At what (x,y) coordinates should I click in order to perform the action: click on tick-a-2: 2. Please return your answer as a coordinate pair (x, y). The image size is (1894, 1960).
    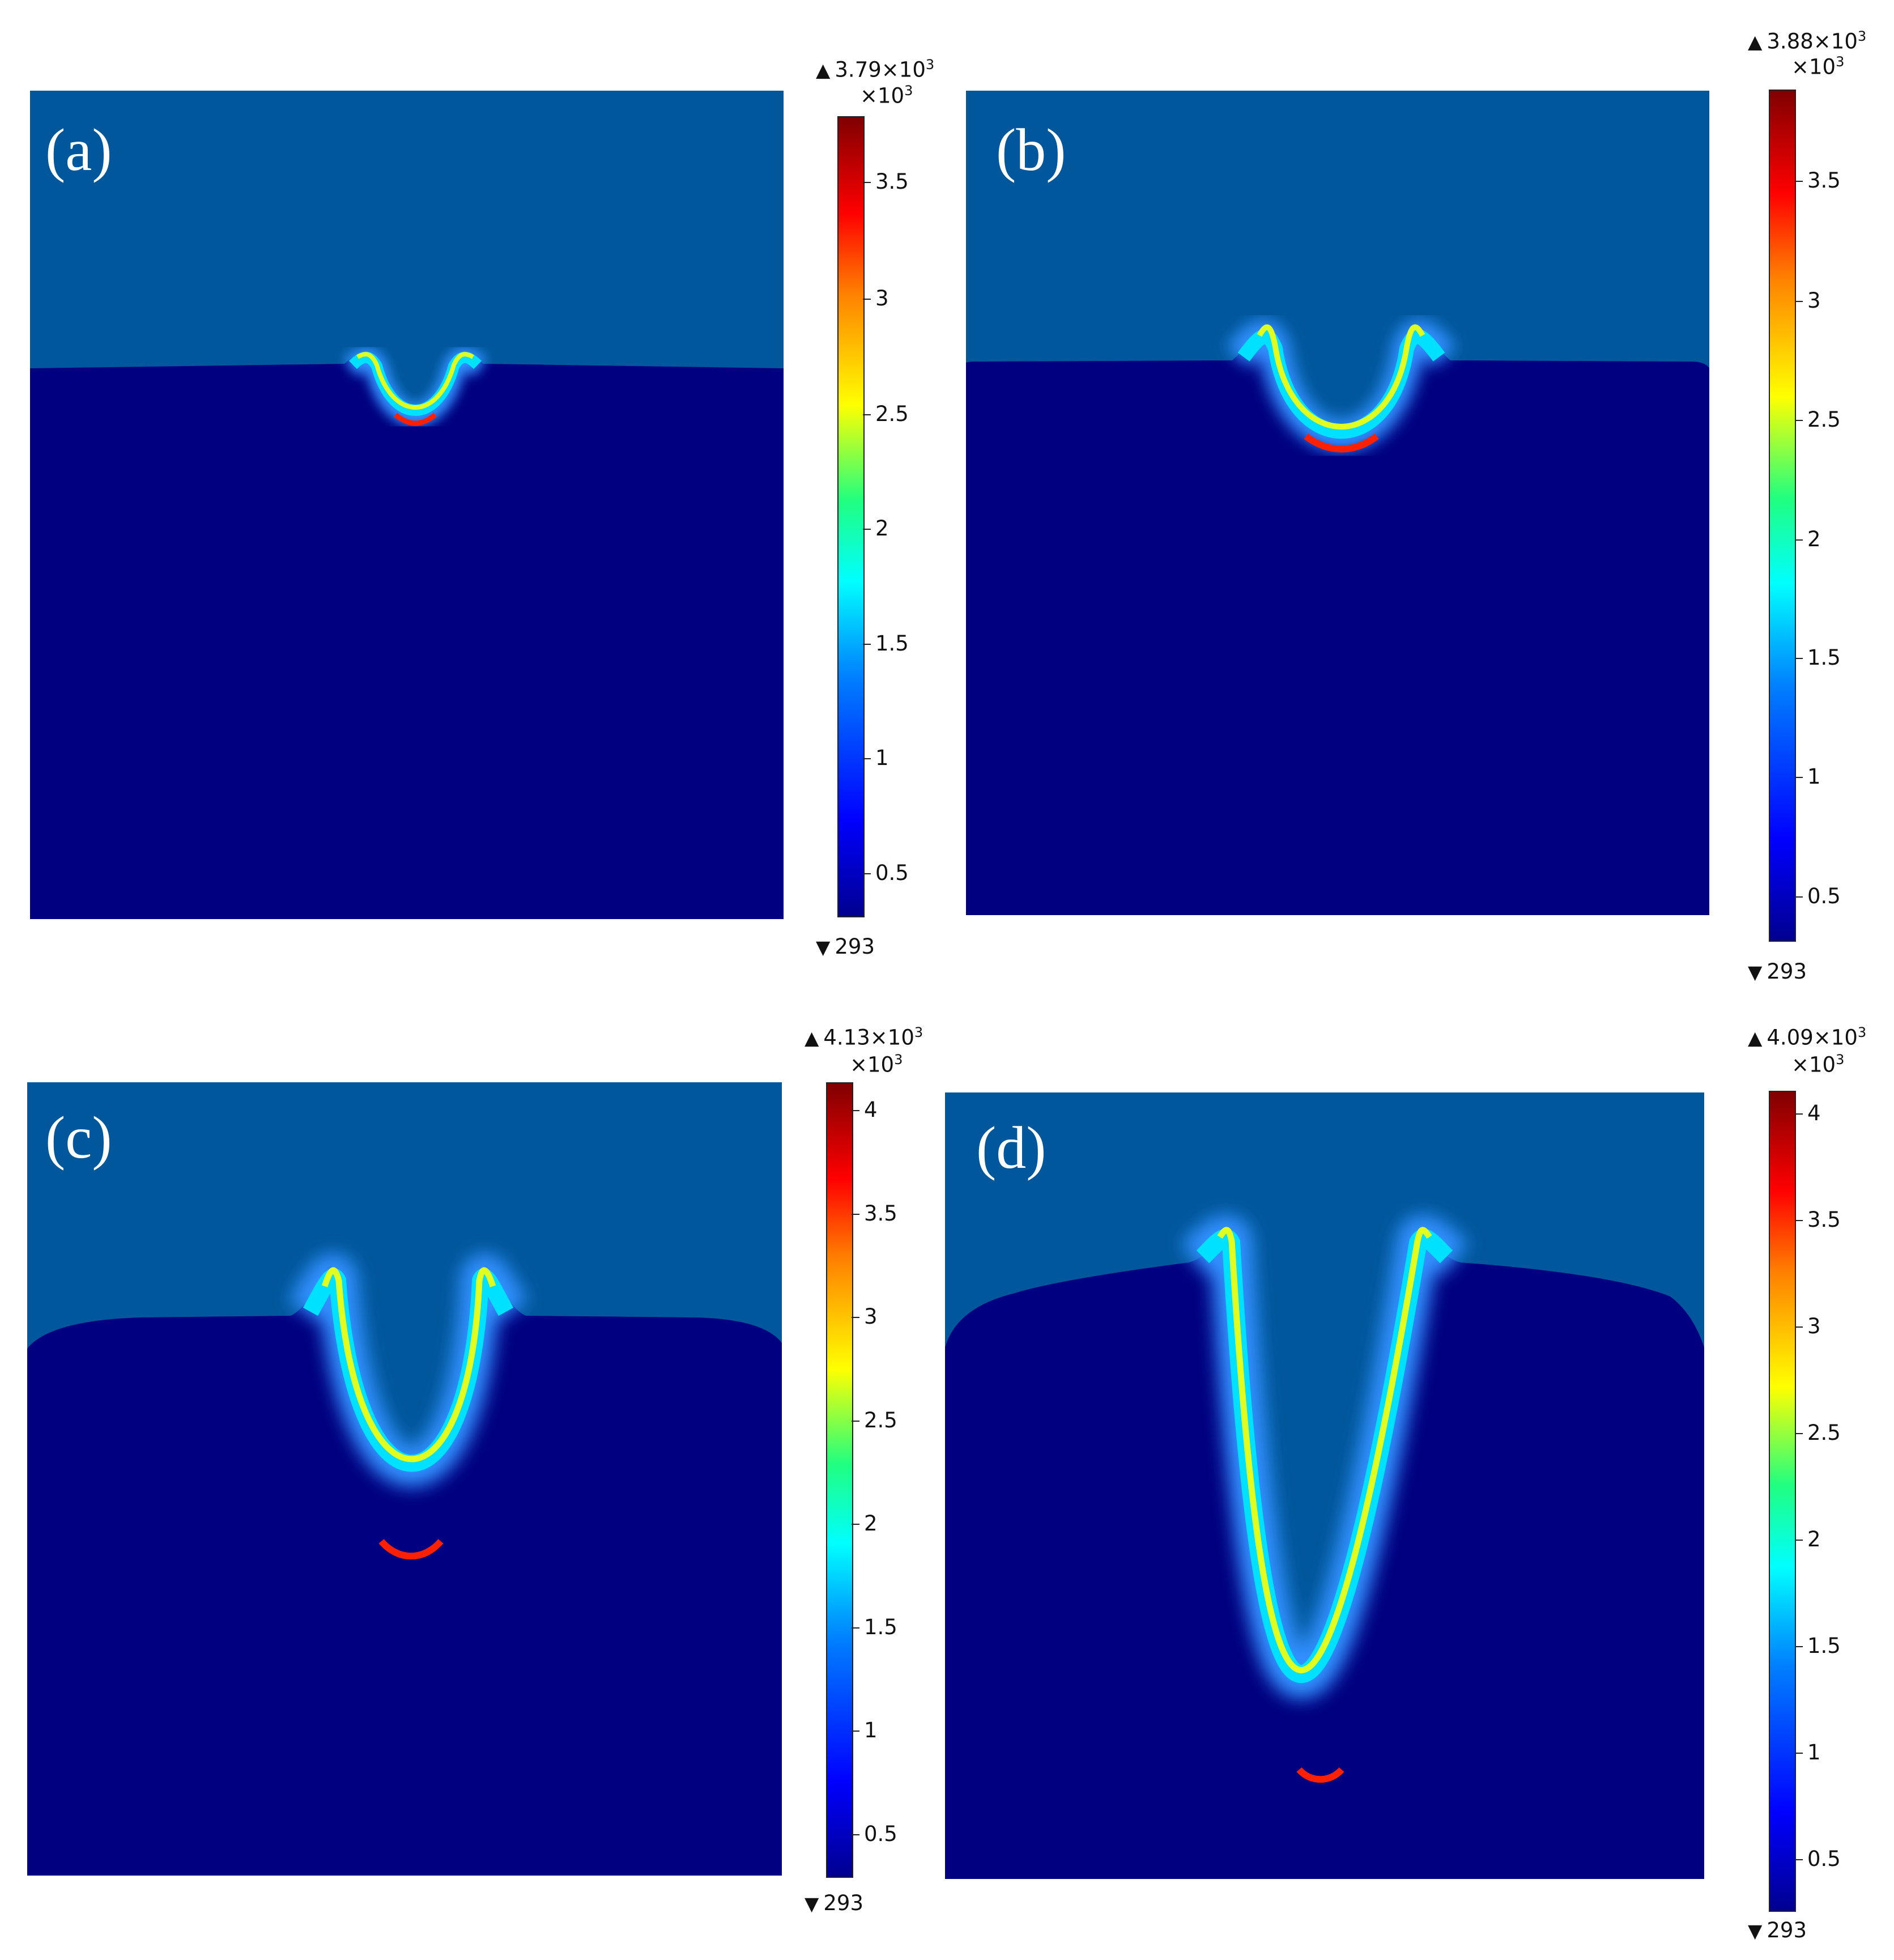
    Looking at the image, I should click on (876, 528).